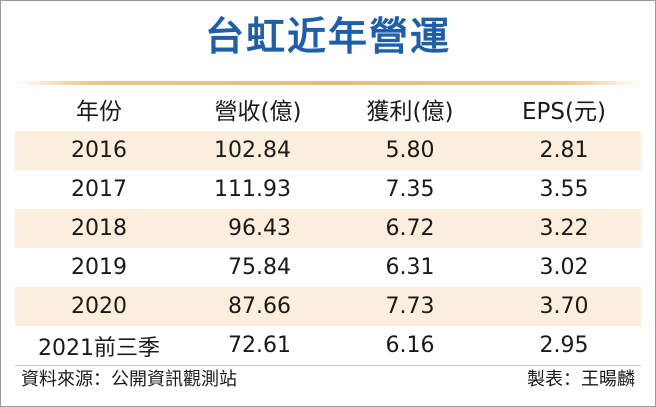  What do you see at coordinates (564, 267) in the screenshot?
I see `cell-eps: 3.02` at bounding box center [564, 267].